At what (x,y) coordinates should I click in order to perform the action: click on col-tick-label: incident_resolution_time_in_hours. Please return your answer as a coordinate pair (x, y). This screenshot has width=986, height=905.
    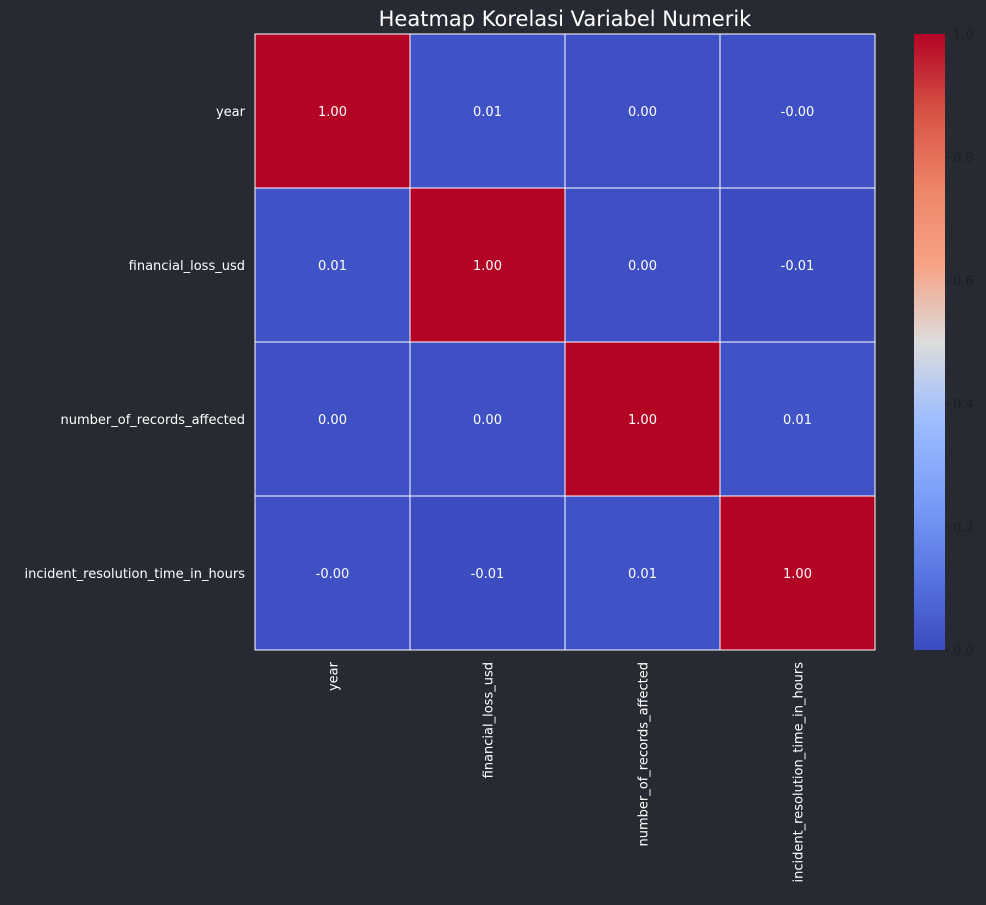
    Looking at the image, I should click on (799, 772).